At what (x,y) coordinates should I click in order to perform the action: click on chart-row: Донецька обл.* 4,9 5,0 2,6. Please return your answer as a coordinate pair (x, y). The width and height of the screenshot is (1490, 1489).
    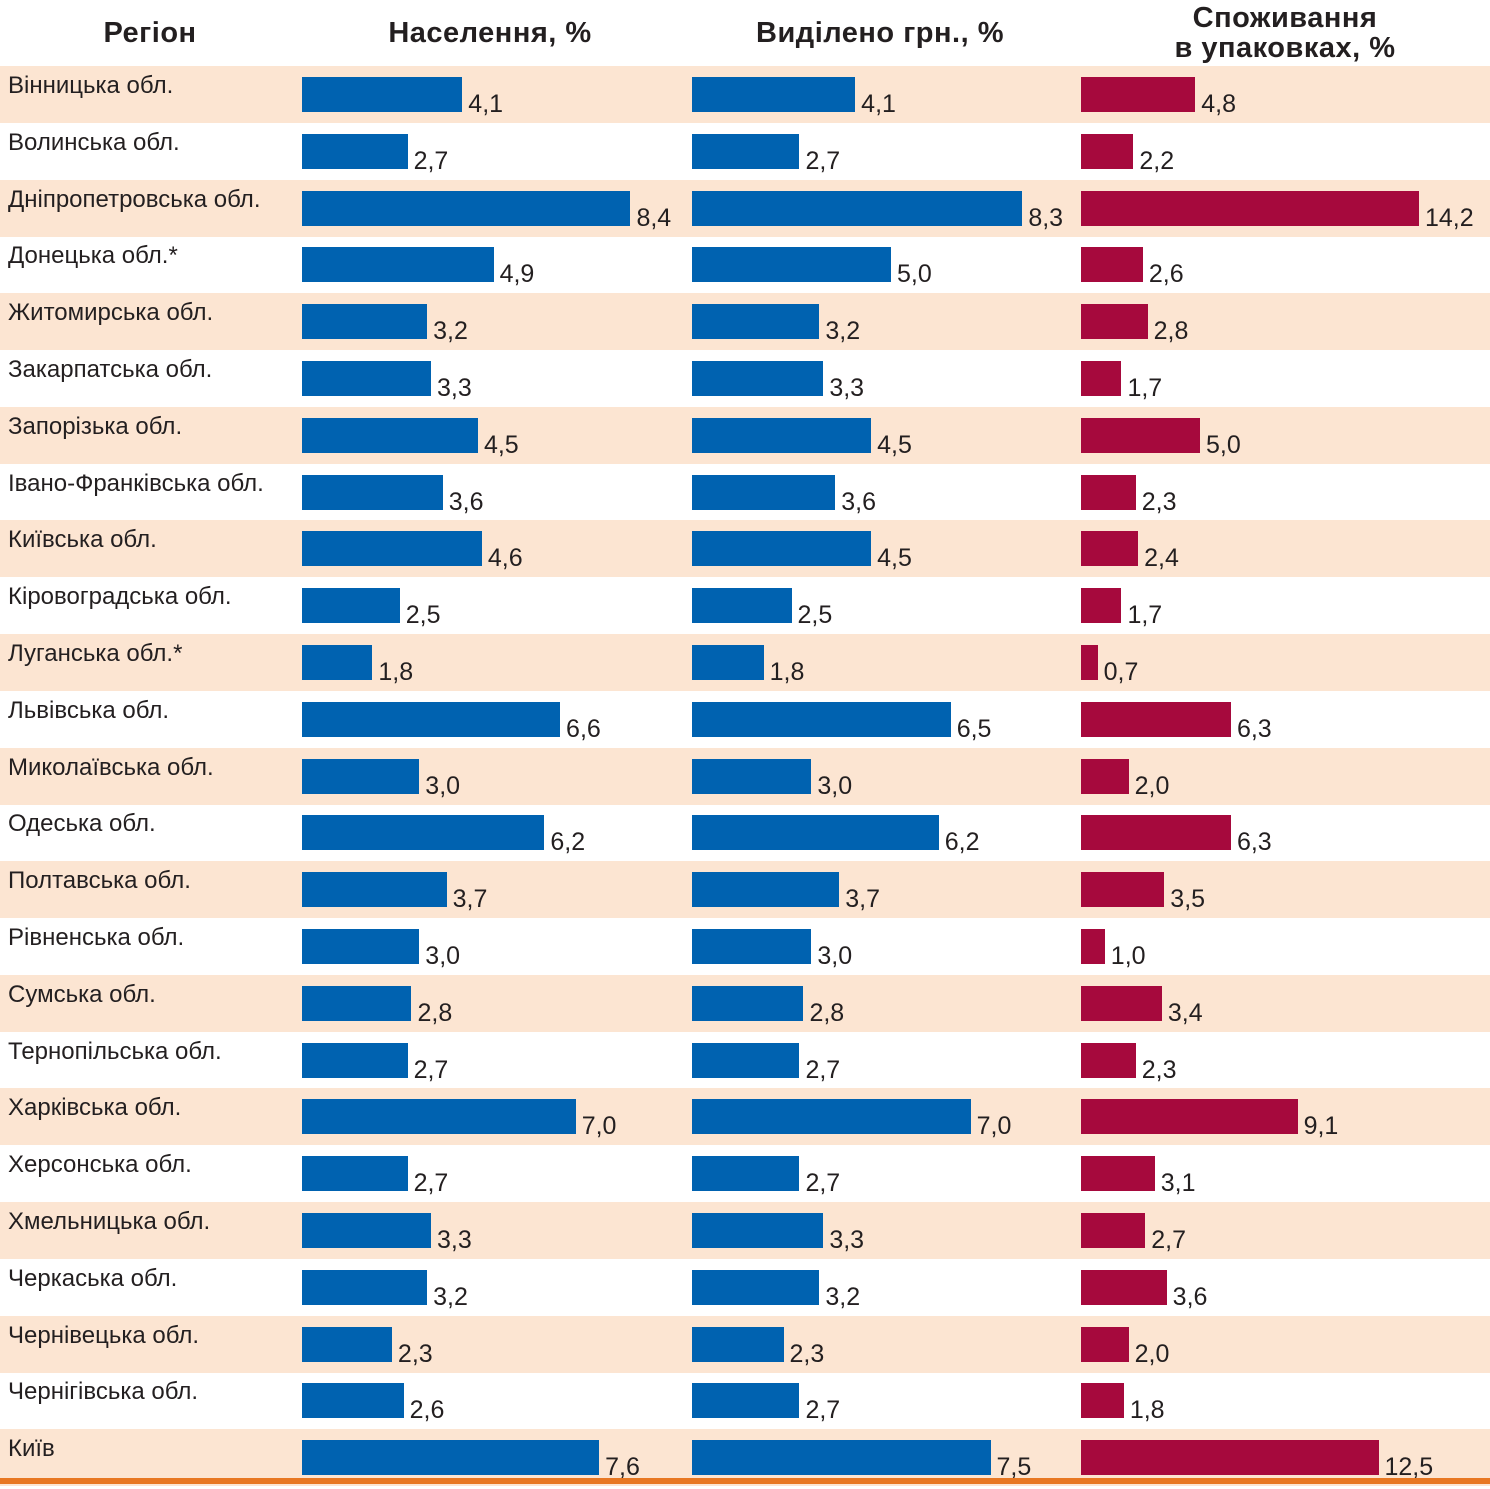
    Looking at the image, I should click on (745, 264).